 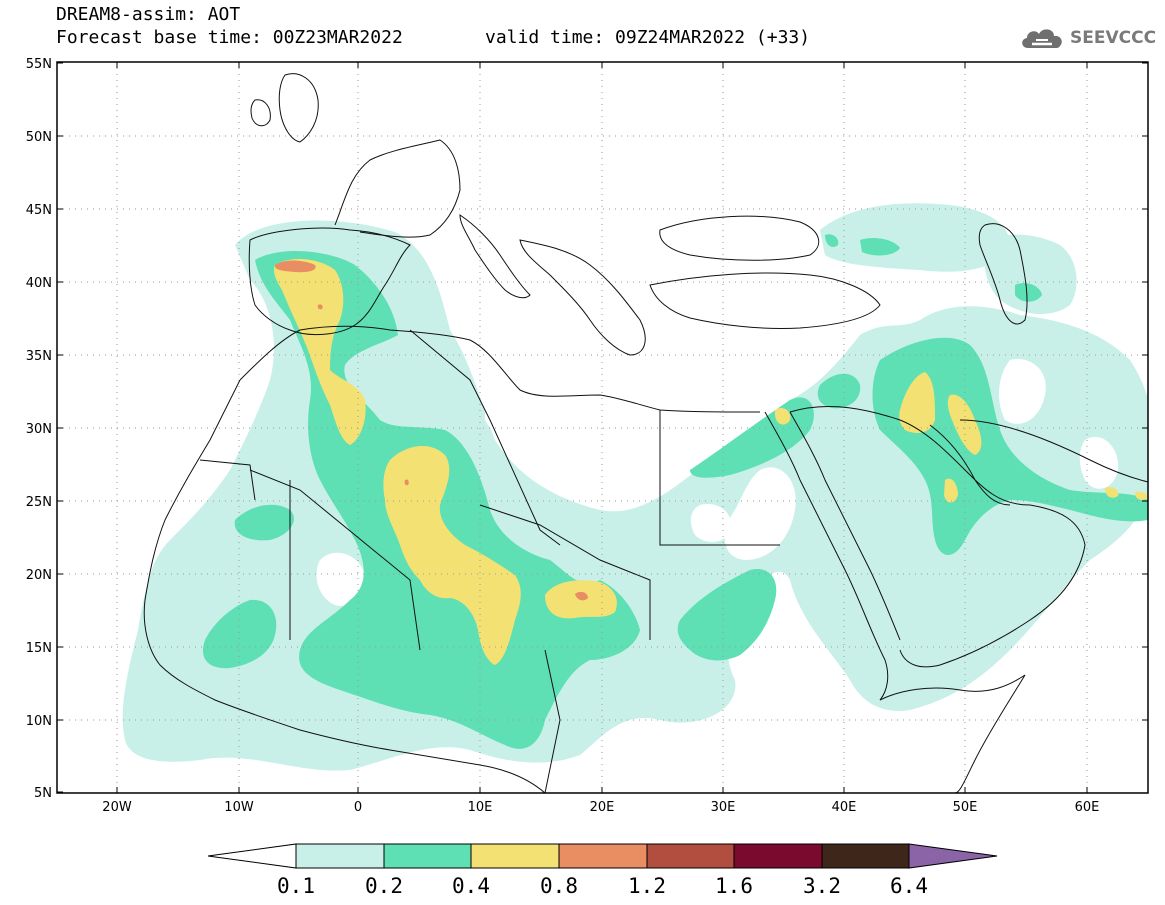 I want to click on lon-label: 50E, so click(x=965, y=807).